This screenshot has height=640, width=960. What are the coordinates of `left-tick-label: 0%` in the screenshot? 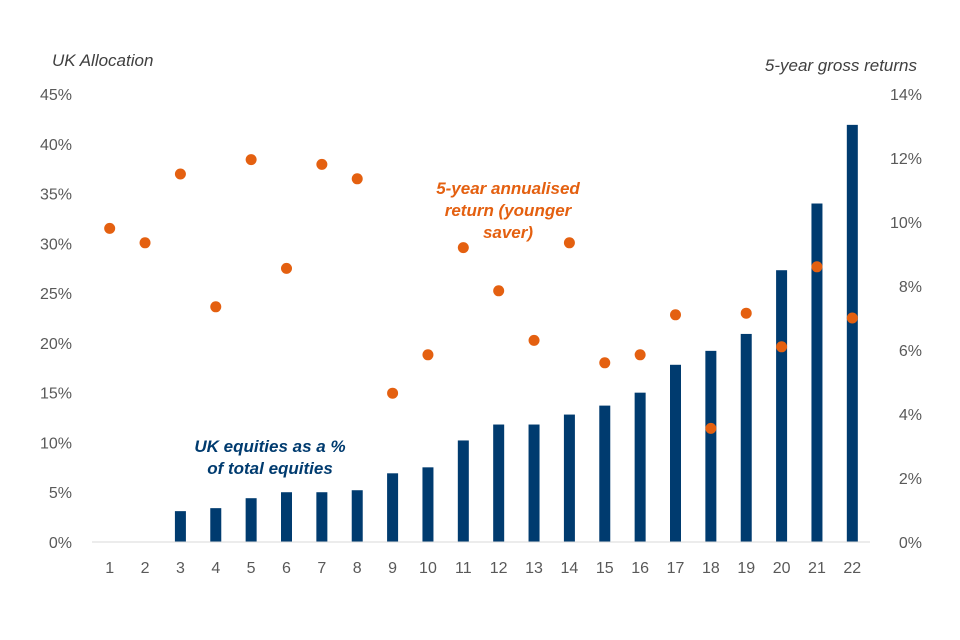 It's located at (60, 543).